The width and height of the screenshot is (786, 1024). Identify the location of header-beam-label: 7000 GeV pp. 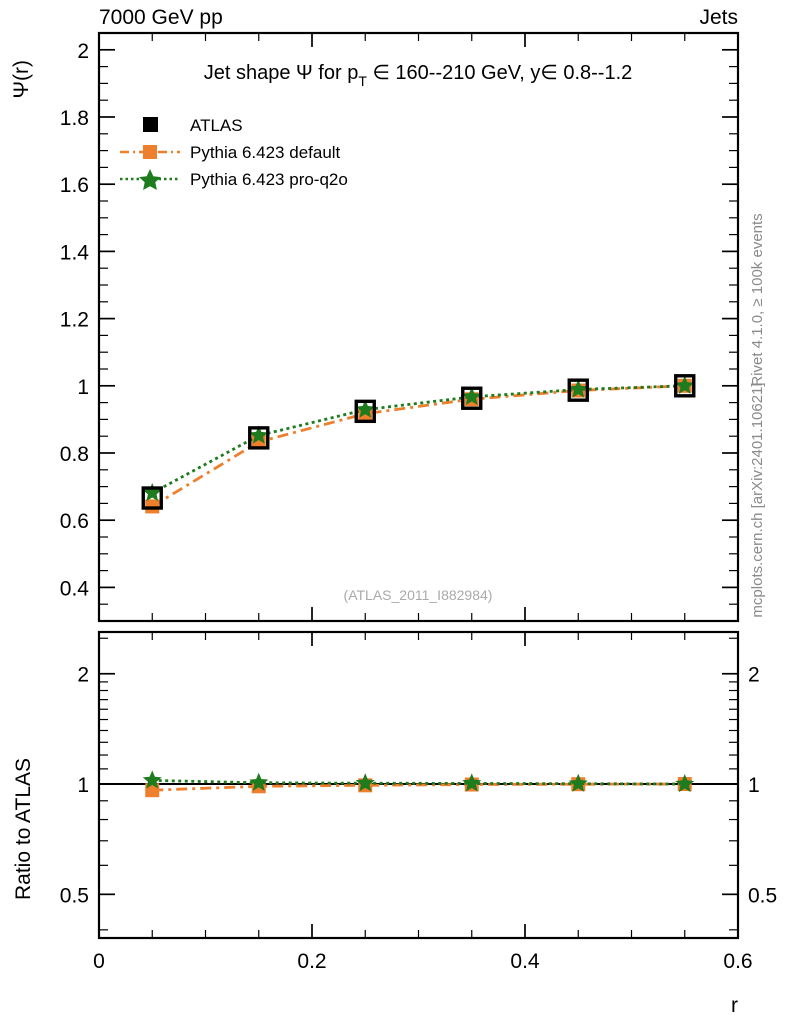
(161, 17).